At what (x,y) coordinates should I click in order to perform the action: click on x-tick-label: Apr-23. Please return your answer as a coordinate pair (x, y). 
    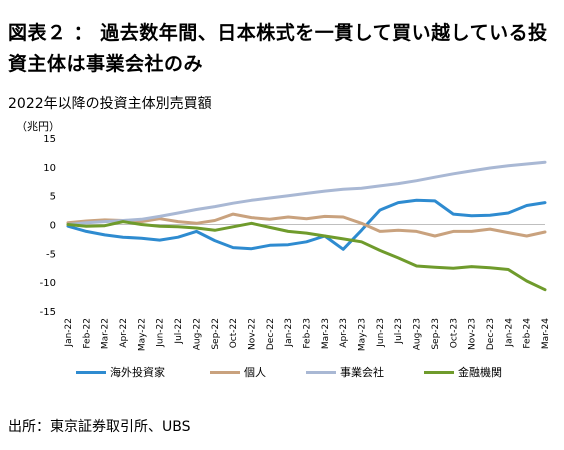
    Looking at the image, I should click on (344, 333).